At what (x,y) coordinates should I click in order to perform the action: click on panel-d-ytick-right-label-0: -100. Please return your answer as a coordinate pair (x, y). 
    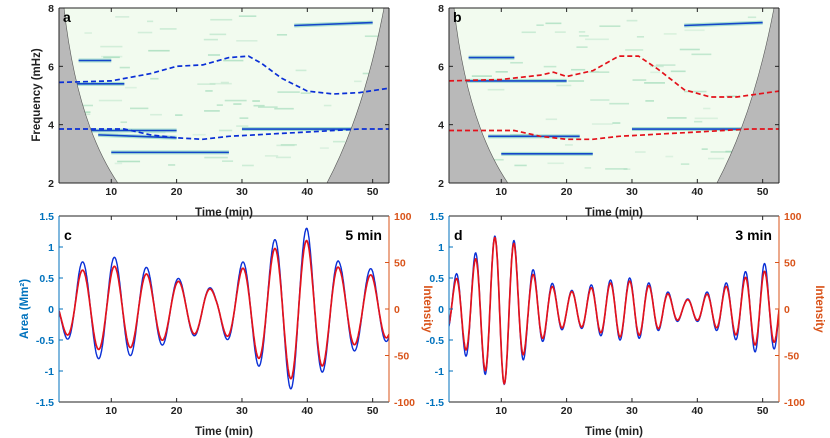
    Looking at the image, I should click on (794, 403).